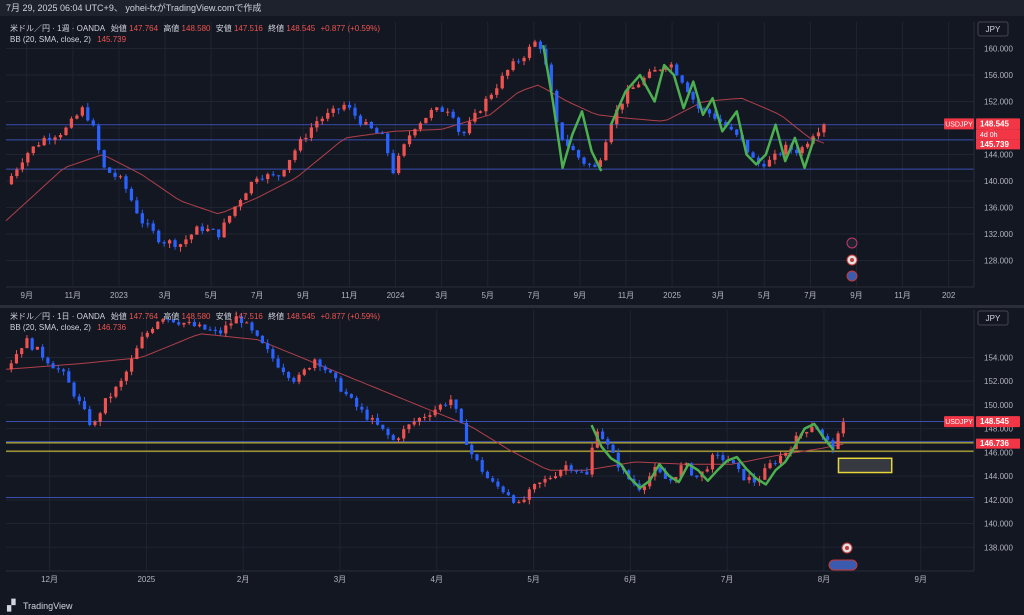  Describe the element at coordinates (865, 465) in the screenshot. I see `target-zone-box` at that location.